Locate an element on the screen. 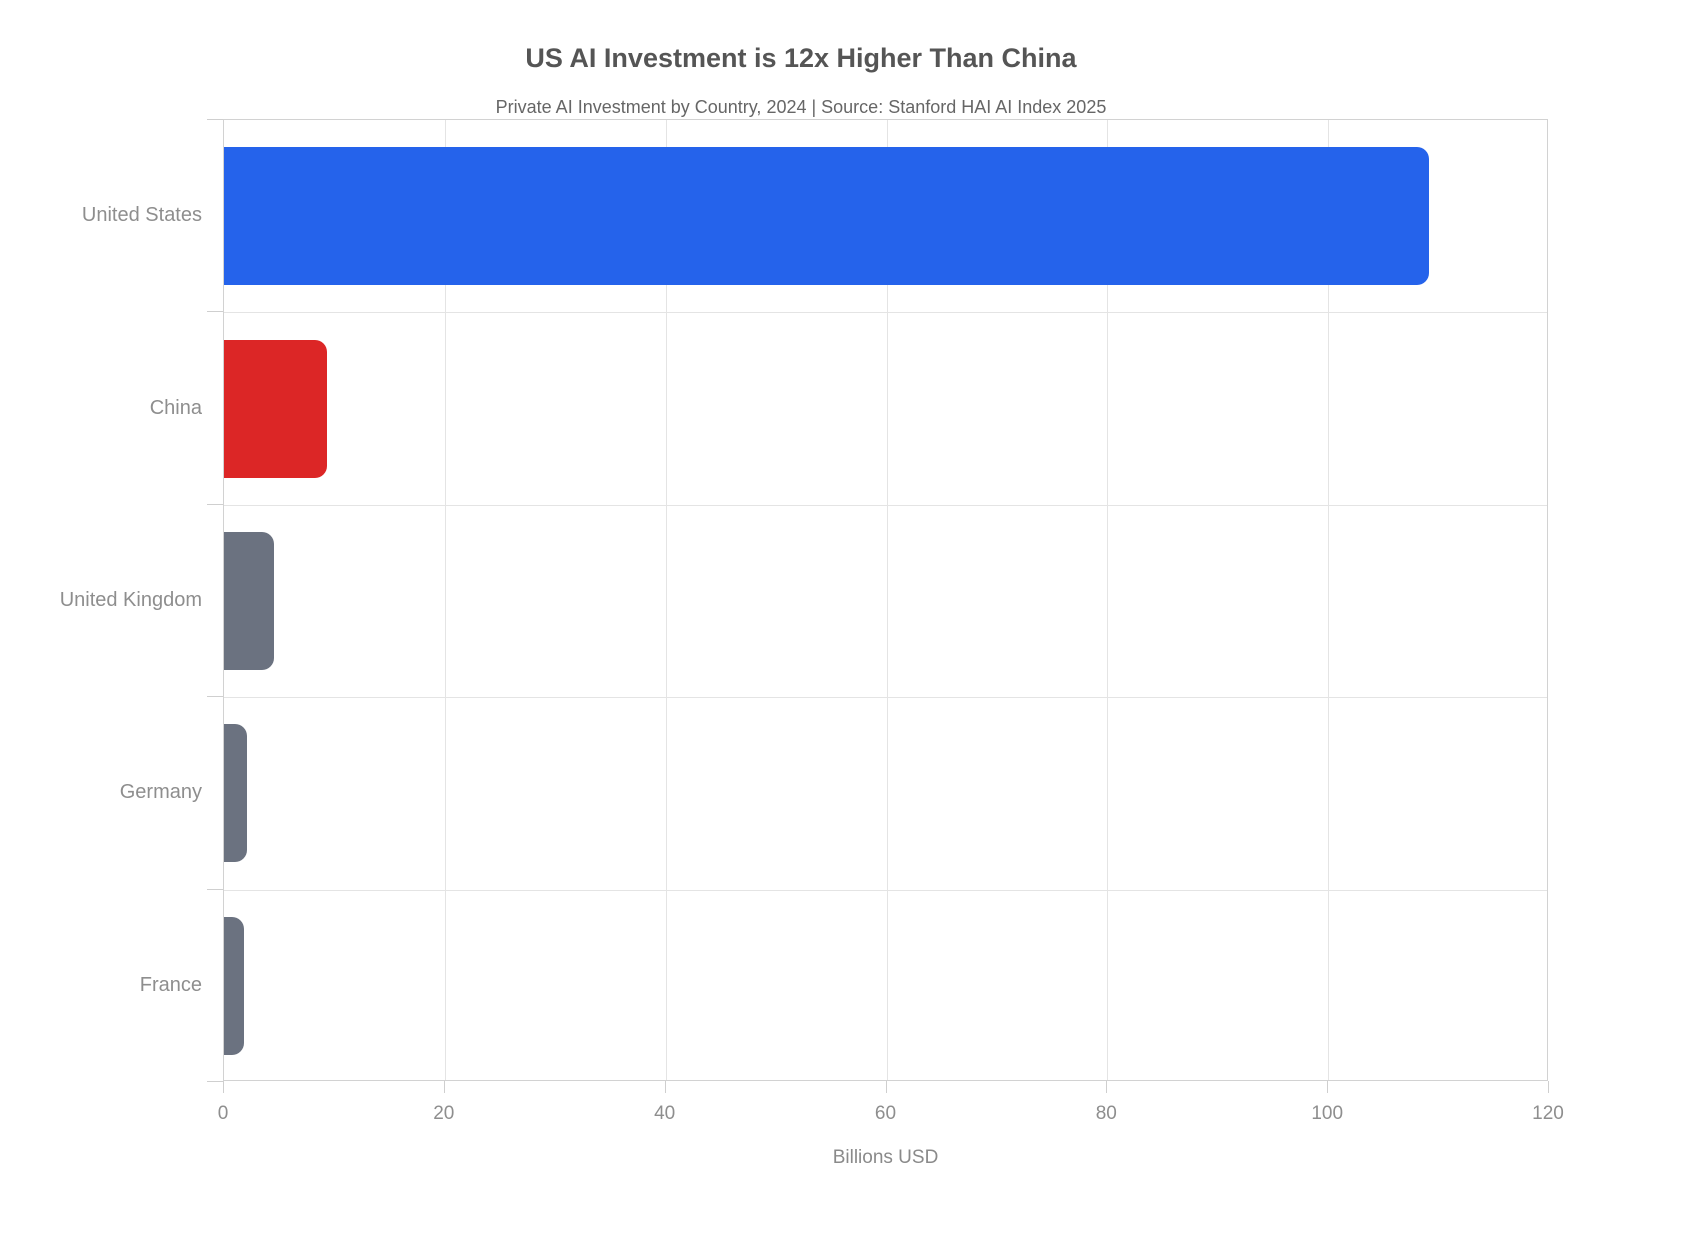 This screenshot has width=1694, height=1254. x-tick-label: 60 is located at coordinates (885, 1113).